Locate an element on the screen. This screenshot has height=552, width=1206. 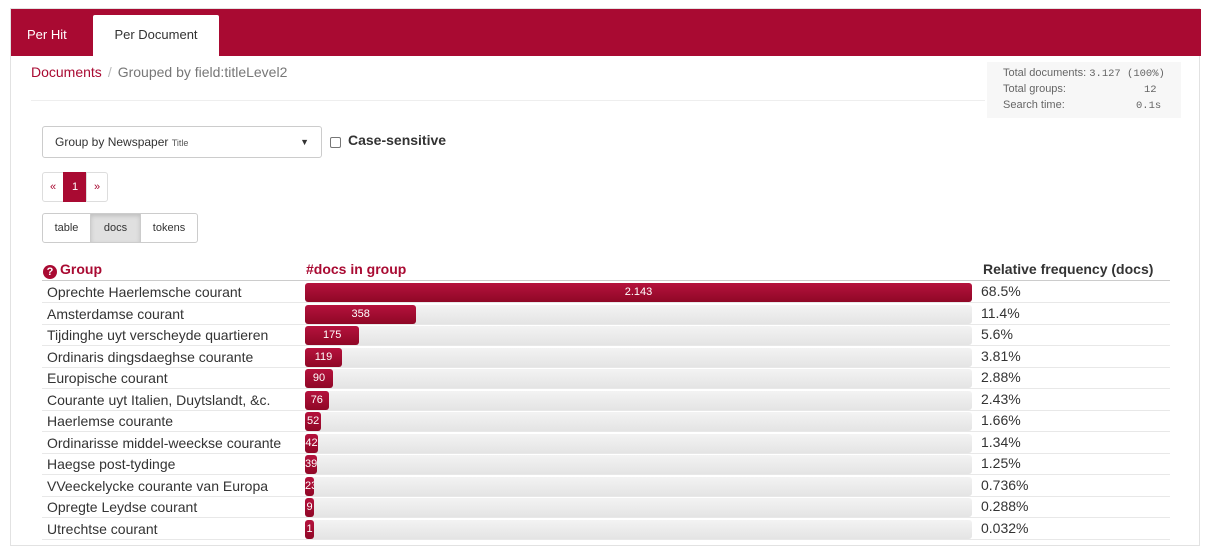
search-time-label: Search time: is located at coordinates (1034, 105).